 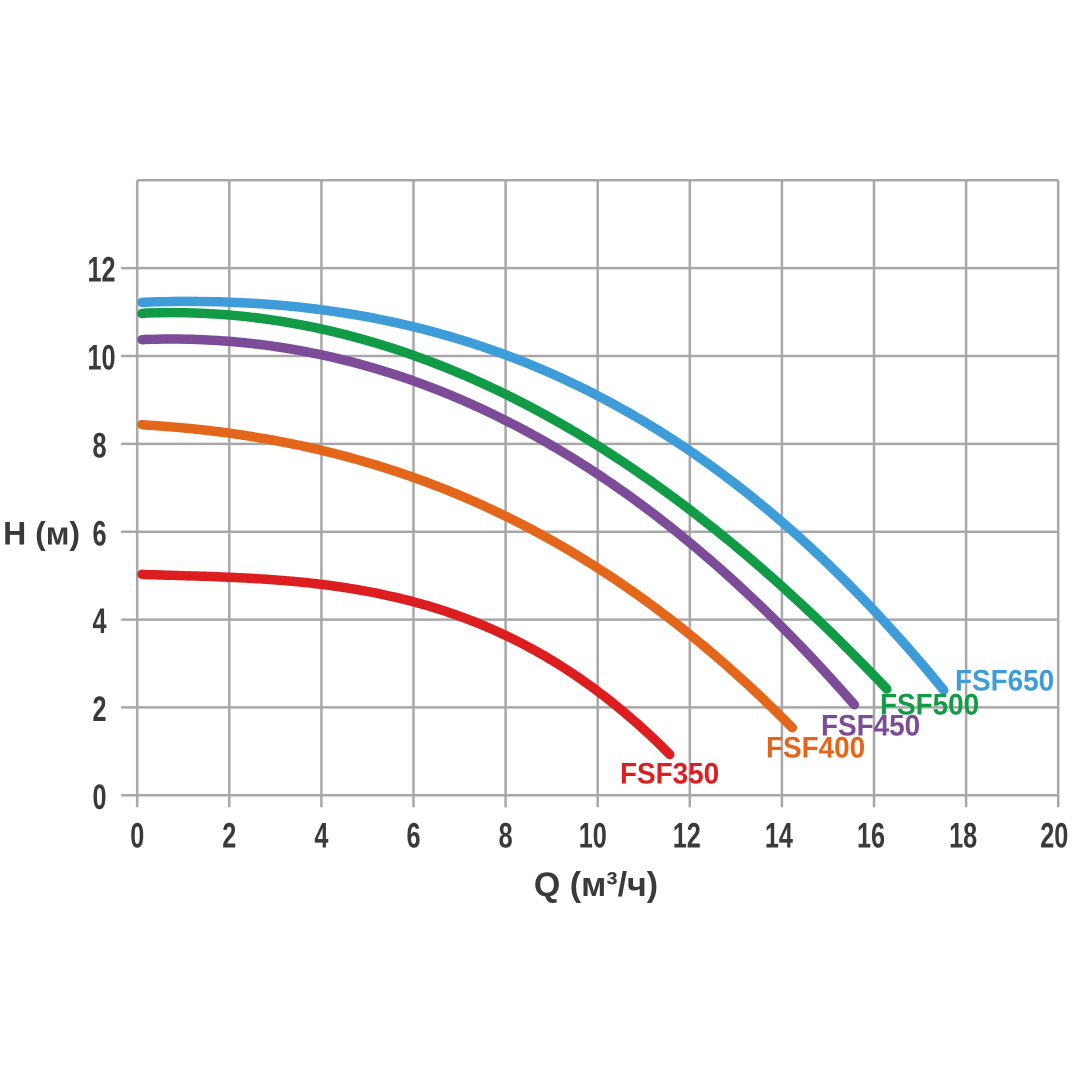 What do you see at coordinates (963, 835) in the screenshot?
I see `svg-text: 18` at bounding box center [963, 835].